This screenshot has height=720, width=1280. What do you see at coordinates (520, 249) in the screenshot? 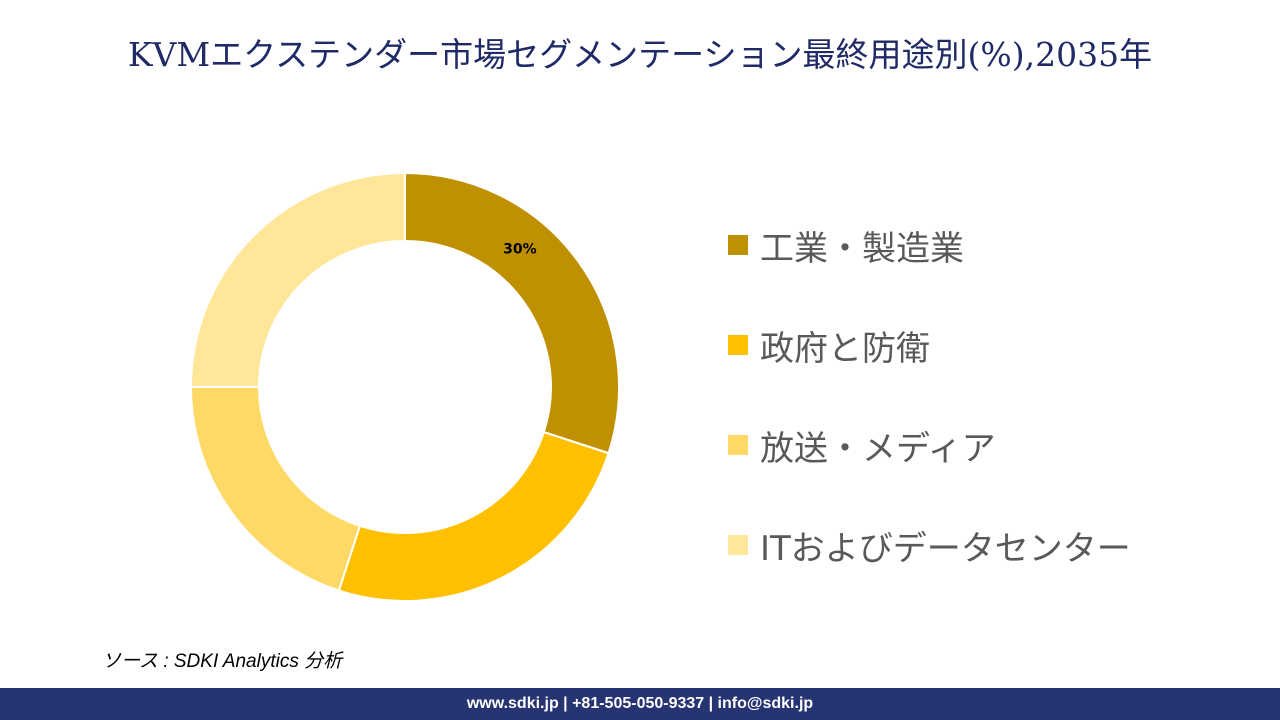
I see `data-label: 30%` at bounding box center [520, 249].